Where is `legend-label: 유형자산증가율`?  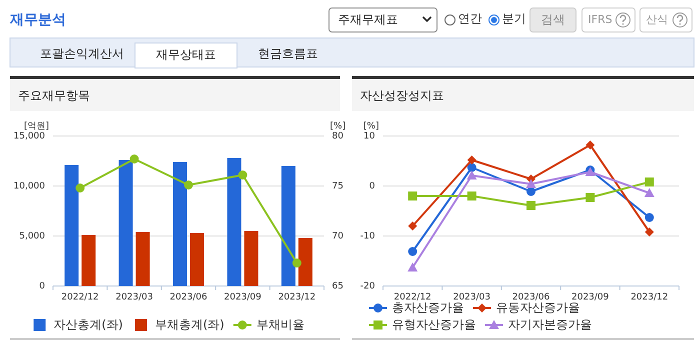 legend-label: 유형자산증가율 is located at coordinates (434, 324).